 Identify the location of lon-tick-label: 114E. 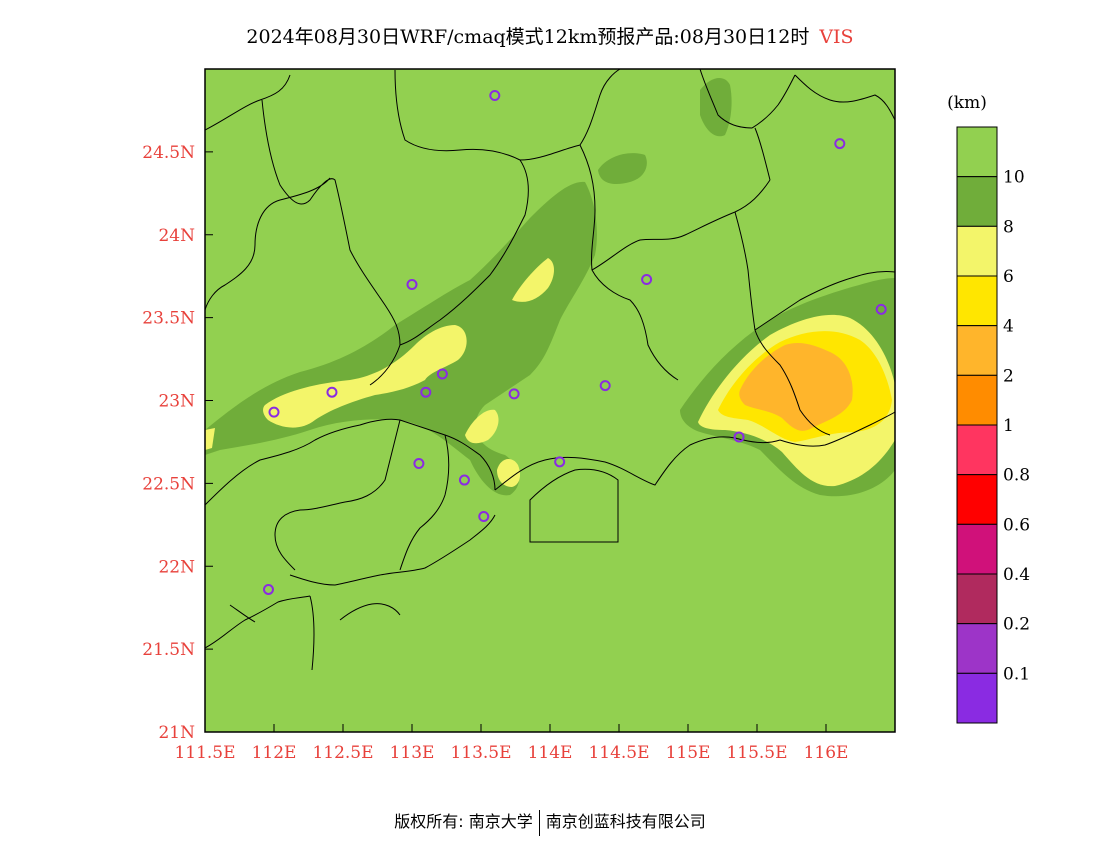
(550, 753).